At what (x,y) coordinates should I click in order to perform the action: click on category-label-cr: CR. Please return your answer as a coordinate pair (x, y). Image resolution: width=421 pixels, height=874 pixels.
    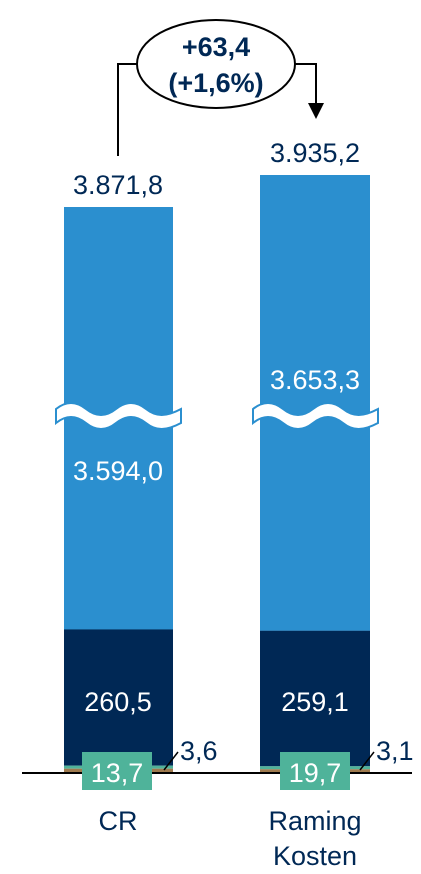
    Looking at the image, I should click on (118, 821).